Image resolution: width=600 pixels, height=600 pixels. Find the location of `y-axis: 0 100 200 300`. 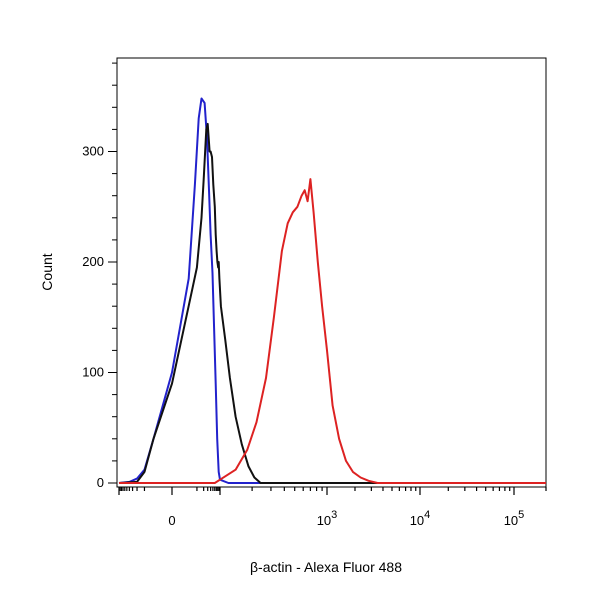

y-axis: 0 100 200 300 is located at coordinates (99, 276).